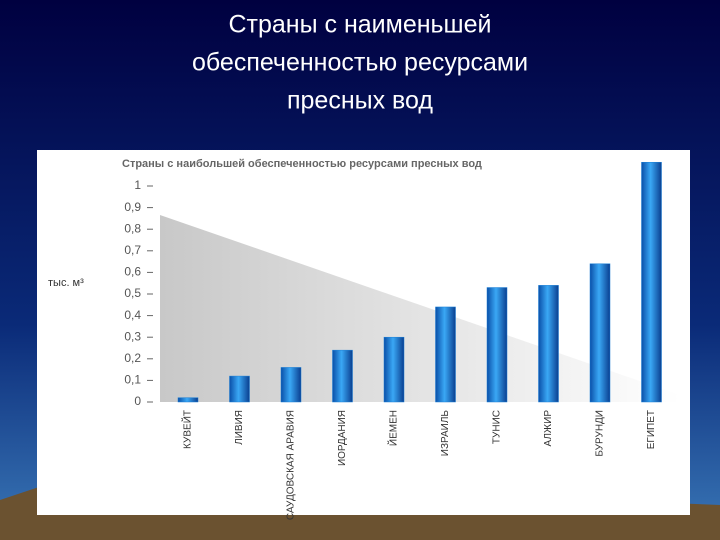  I want to click on y-tick-label: 0,6, so click(132, 272).